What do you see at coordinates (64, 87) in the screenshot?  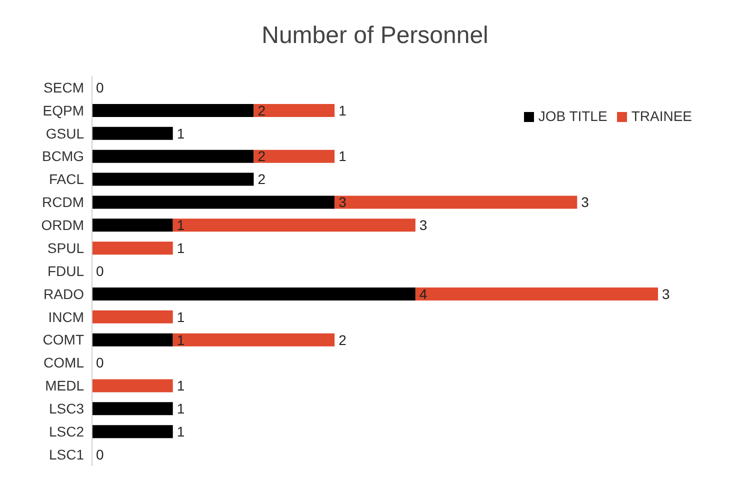 I see `y-tick-label: SECM` at bounding box center [64, 87].